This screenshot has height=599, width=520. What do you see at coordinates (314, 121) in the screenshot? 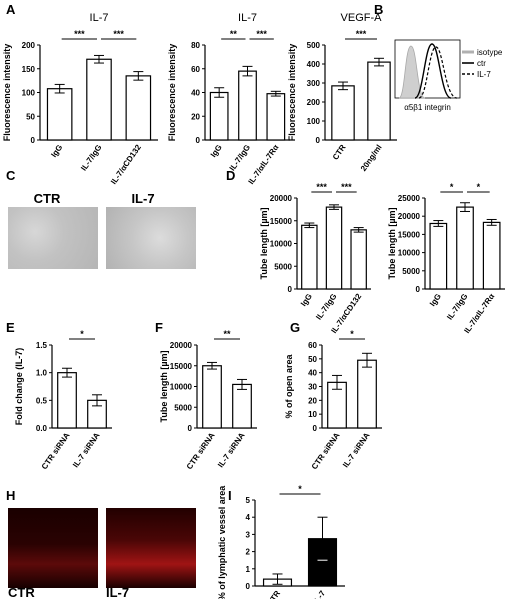
I see `y-tick-label: 100` at bounding box center [314, 121].